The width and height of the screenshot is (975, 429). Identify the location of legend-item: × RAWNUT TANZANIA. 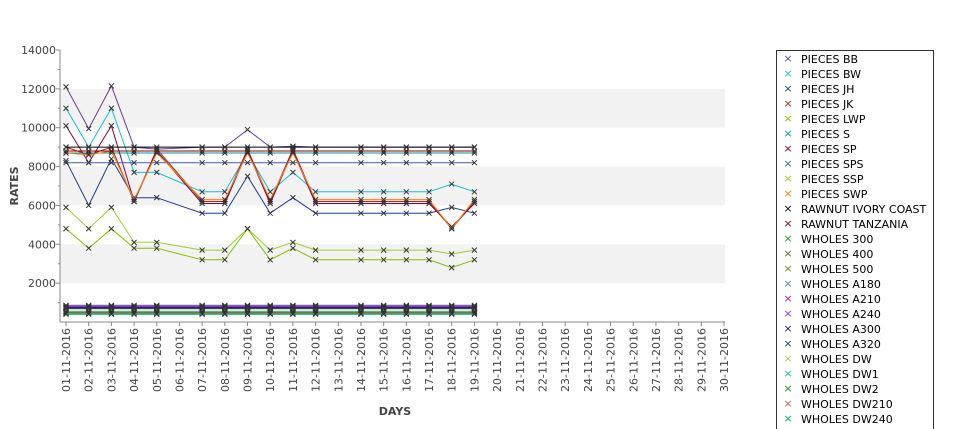
(855, 224).